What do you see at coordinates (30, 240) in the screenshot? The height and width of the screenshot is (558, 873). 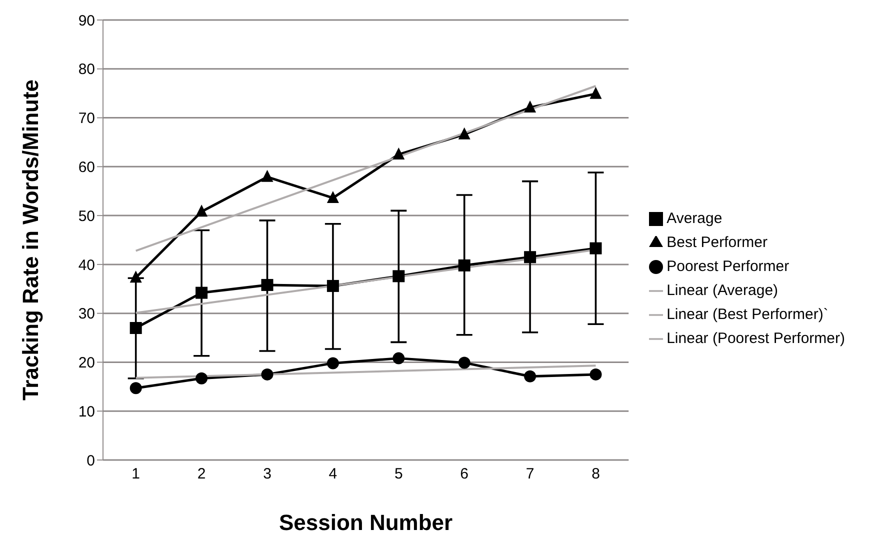 I see `y-axis-title: Tracking Rate in Words/Minute` at bounding box center [30, 240].